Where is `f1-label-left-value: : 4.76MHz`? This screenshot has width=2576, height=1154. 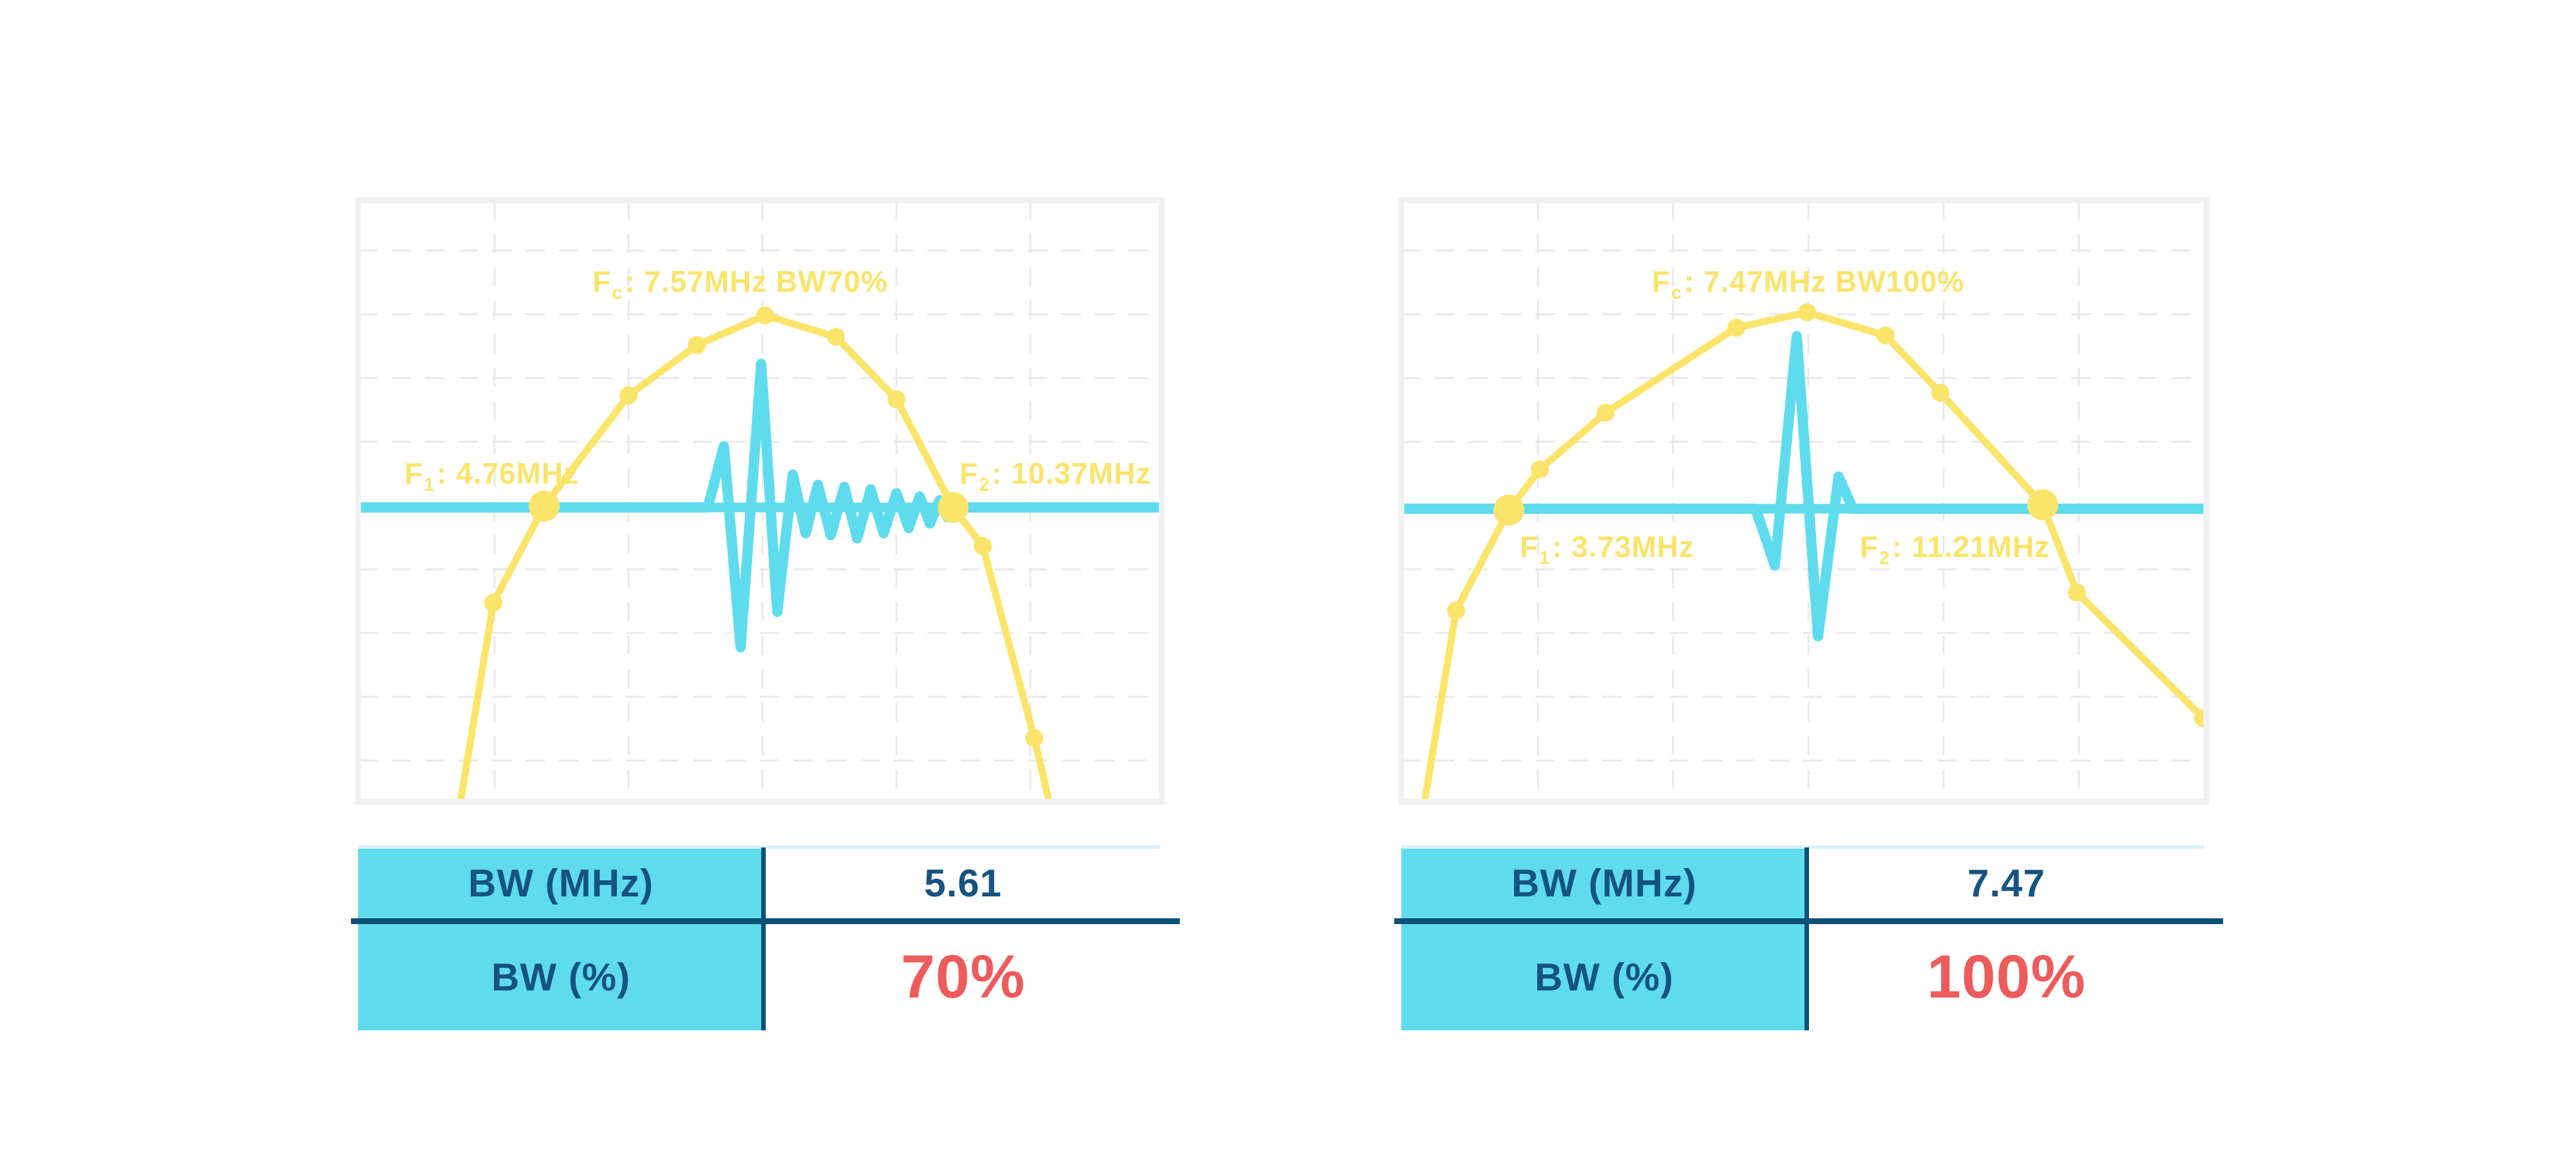 f1-label-left-value: : 4.76MHz is located at coordinates (508, 473).